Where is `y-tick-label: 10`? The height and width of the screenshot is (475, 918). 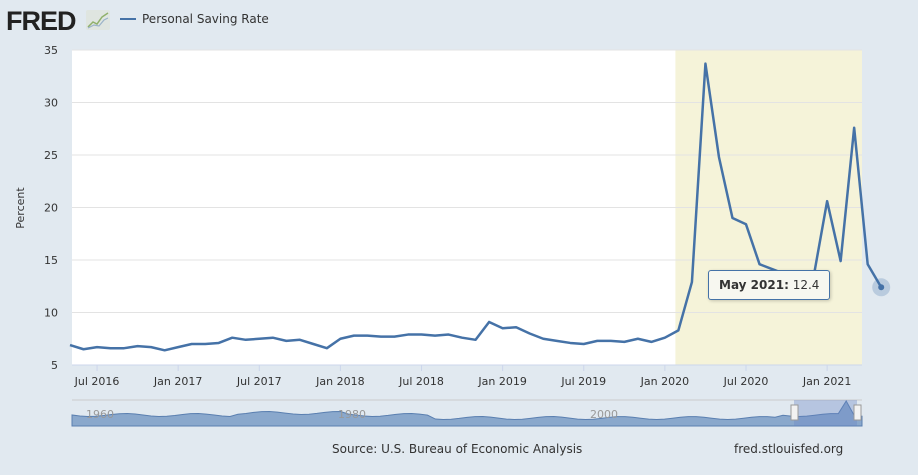
y-tick-label: 10 is located at coordinates (51, 313).